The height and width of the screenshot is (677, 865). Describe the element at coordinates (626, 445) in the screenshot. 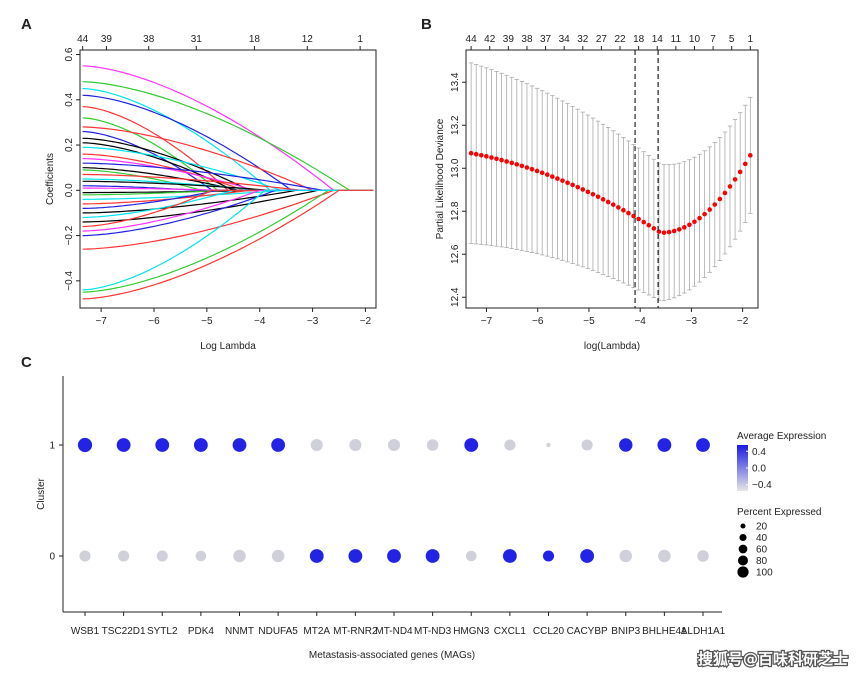

I see `c-dot-cluster1-BNIP3` at that location.